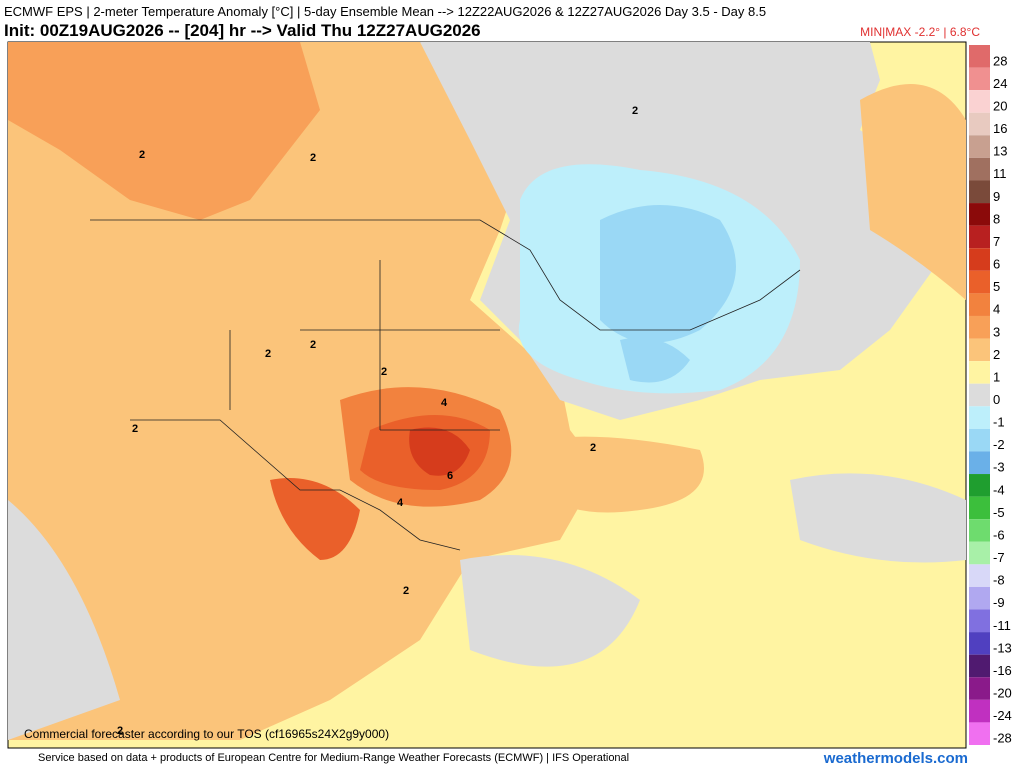 The height and width of the screenshot is (768, 1024). I want to click on colorbar-label: 5, so click(996, 286).